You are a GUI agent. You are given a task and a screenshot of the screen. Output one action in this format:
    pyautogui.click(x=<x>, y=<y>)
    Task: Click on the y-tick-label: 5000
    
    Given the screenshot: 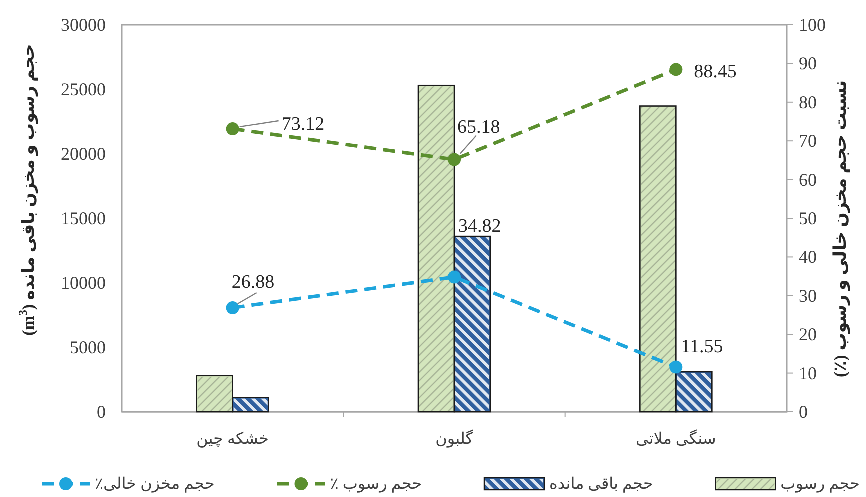 What is the action you would take?
    pyautogui.click(x=88, y=348)
    